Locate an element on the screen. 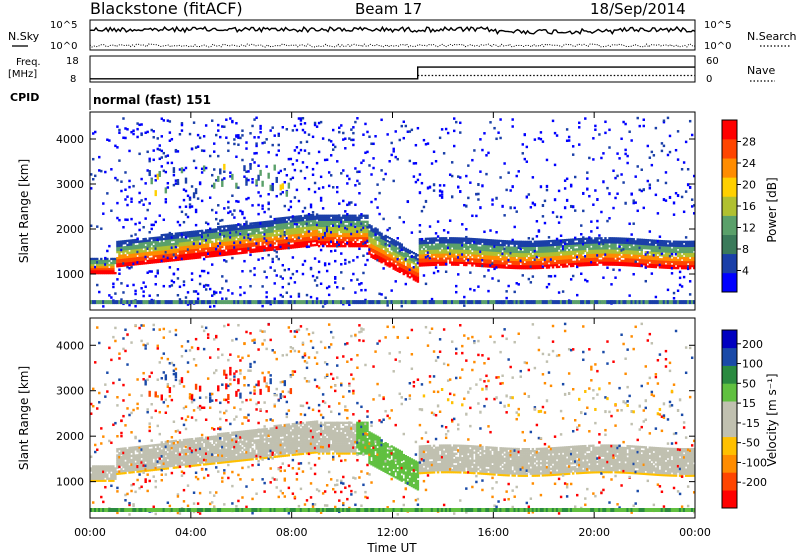 The image size is (800, 554). freq-panel-frame is located at coordinates (392, 69).